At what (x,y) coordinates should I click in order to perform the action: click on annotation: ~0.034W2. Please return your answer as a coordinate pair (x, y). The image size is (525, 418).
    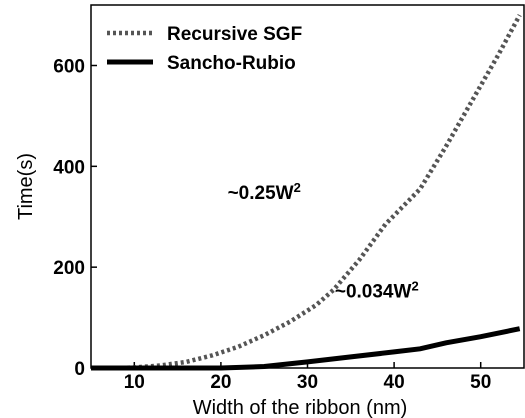
    Looking at the image, I should click on (377, 290).